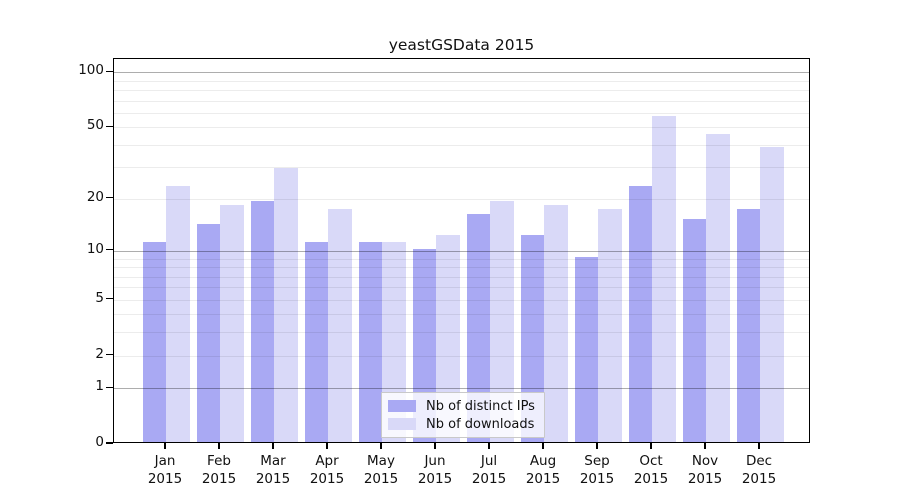  What do you see at coordinates (748, 325) in the screenshot?
I see `bar-distinct-ips-dec` at bounding box center [748, 325].